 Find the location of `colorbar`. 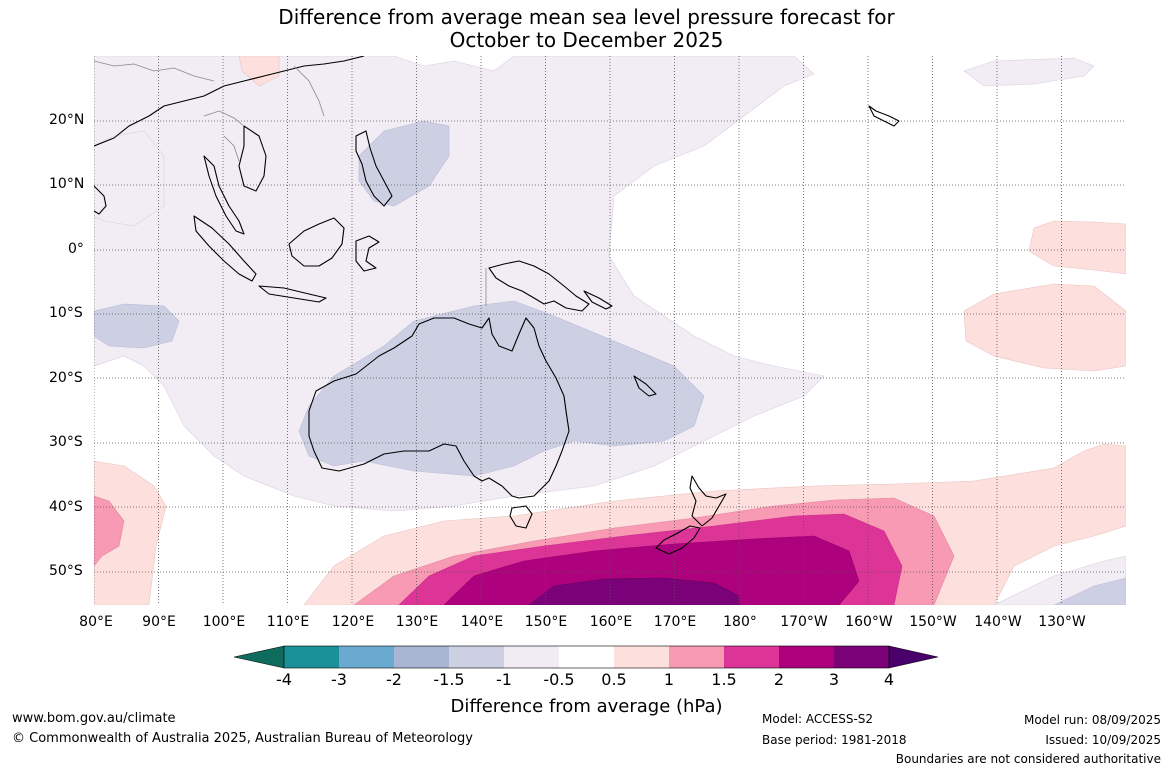

colorbar is located at coordinates (586, 657).